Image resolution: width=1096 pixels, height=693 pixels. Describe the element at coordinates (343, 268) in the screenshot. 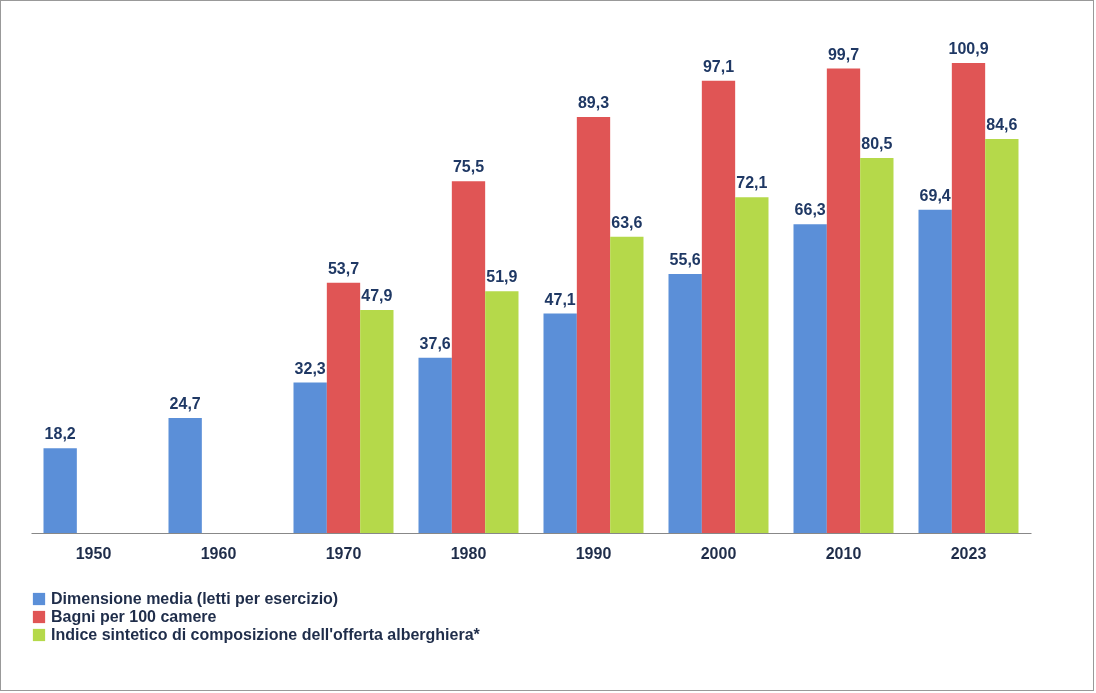

I see `data-label: 53,7` at that location.